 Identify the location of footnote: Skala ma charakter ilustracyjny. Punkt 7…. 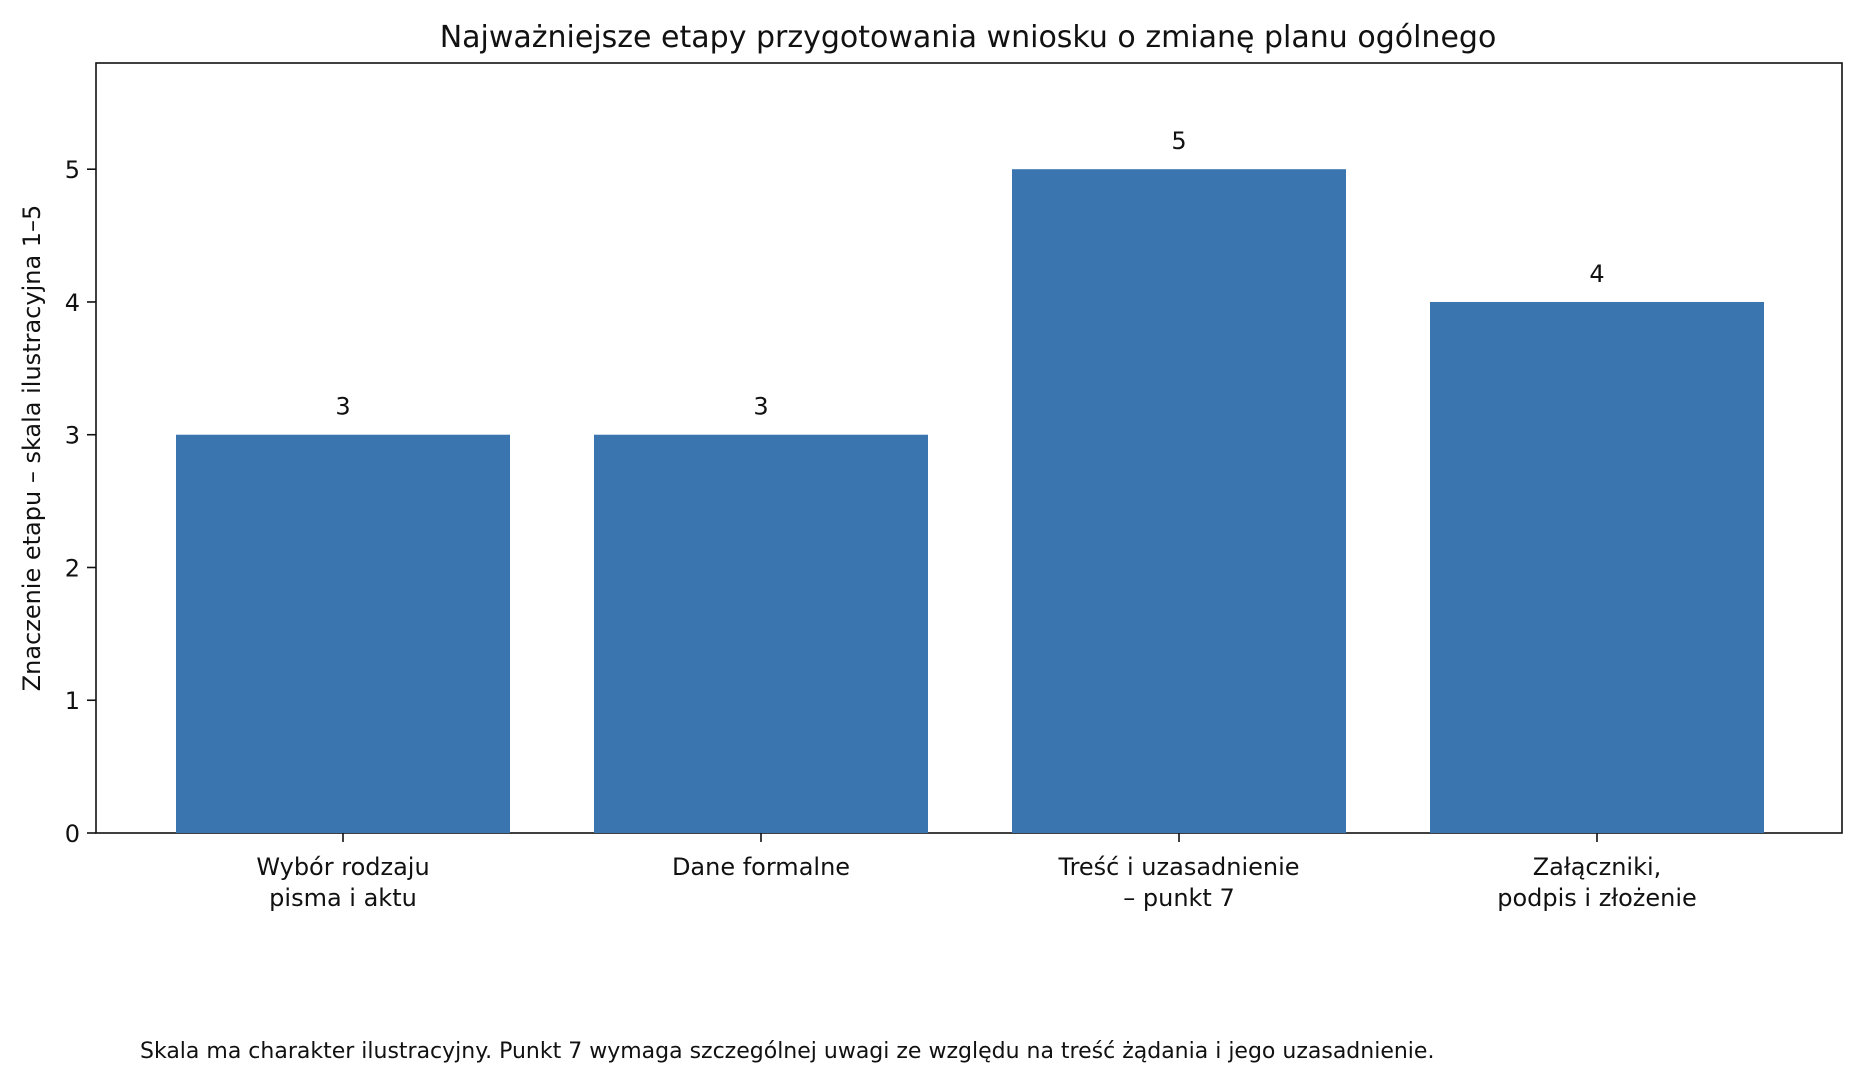
(787, 1051).